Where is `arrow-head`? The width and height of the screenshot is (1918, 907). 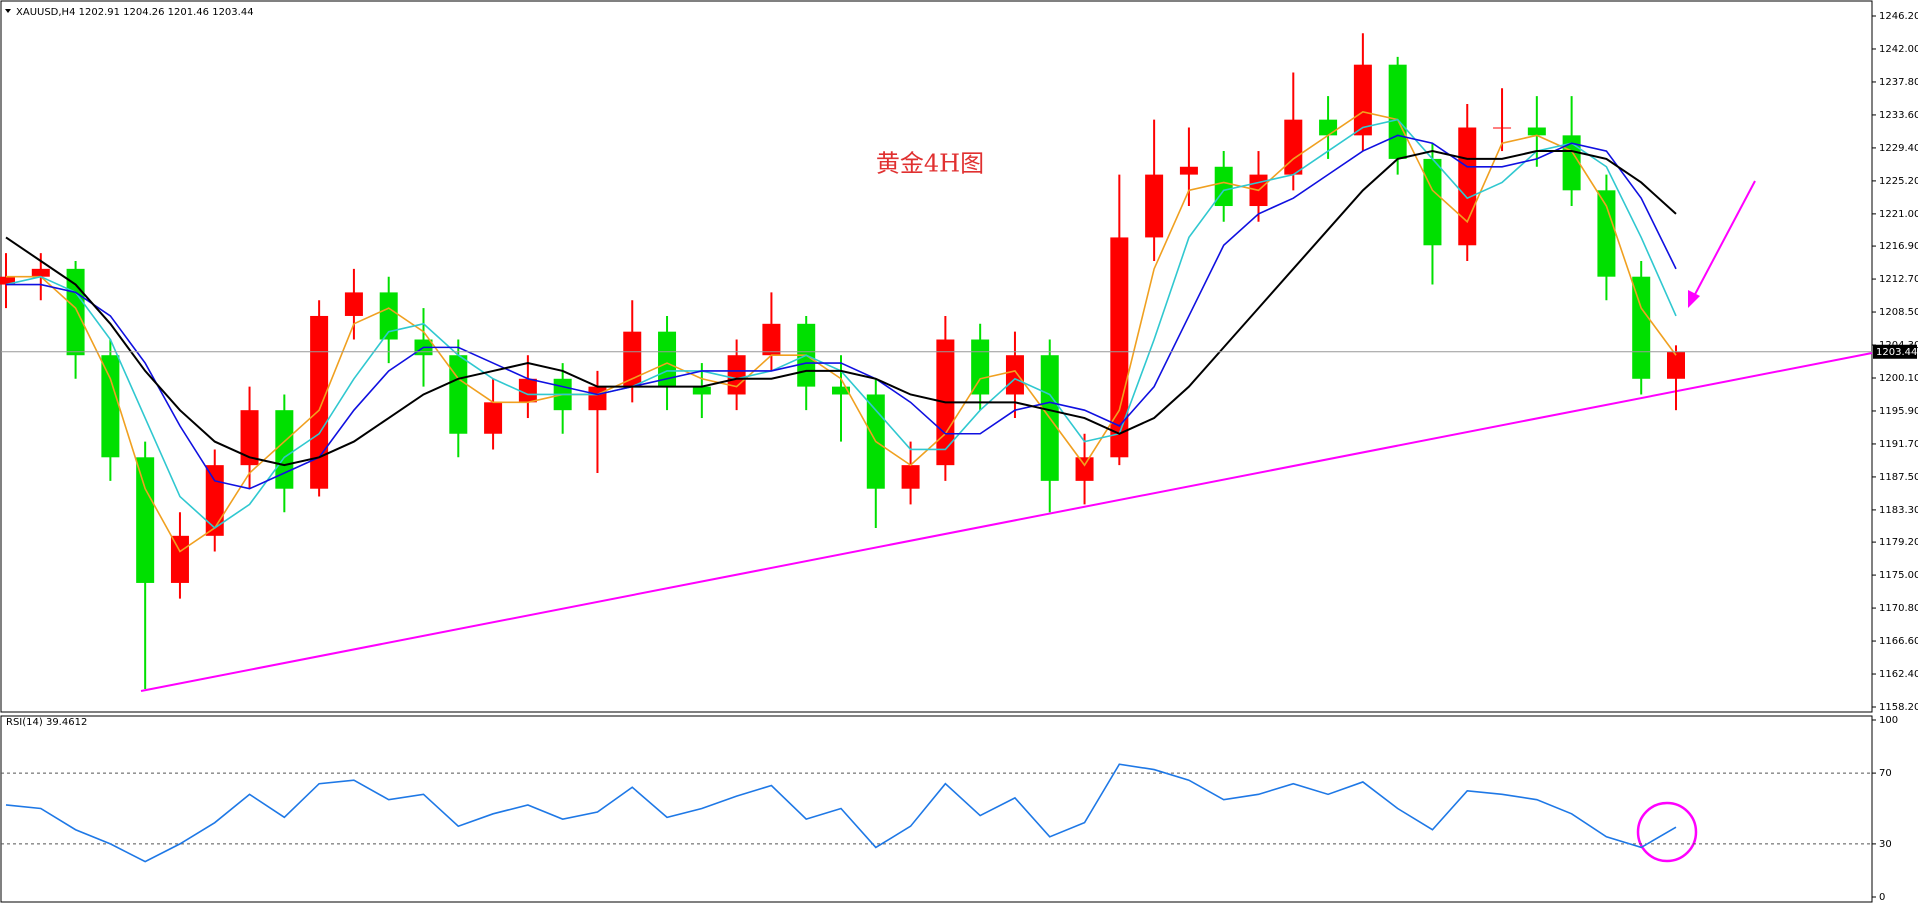 arrow-head is located at coordinates (1694, 299).